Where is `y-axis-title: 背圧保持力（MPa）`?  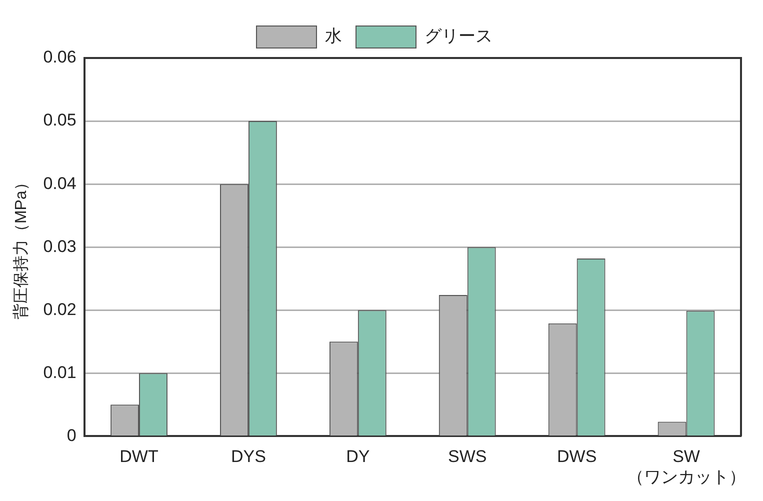
y-axis-title: 背圧保持力（MPa） is located at coordinates (21, 247).